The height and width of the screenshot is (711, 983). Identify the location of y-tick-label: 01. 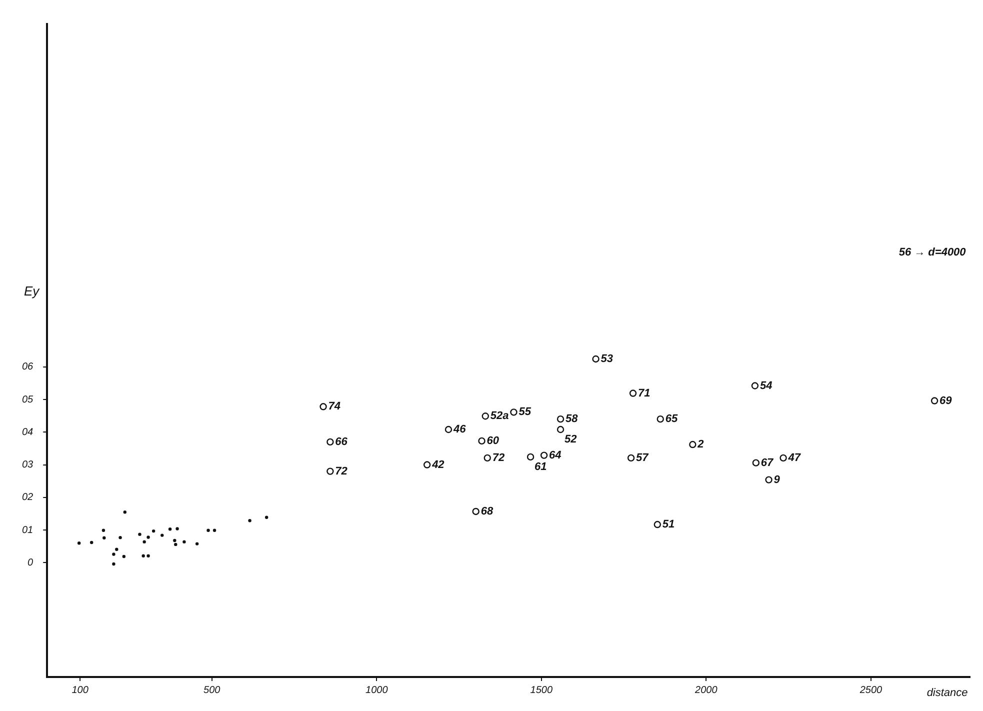
(28, 530).